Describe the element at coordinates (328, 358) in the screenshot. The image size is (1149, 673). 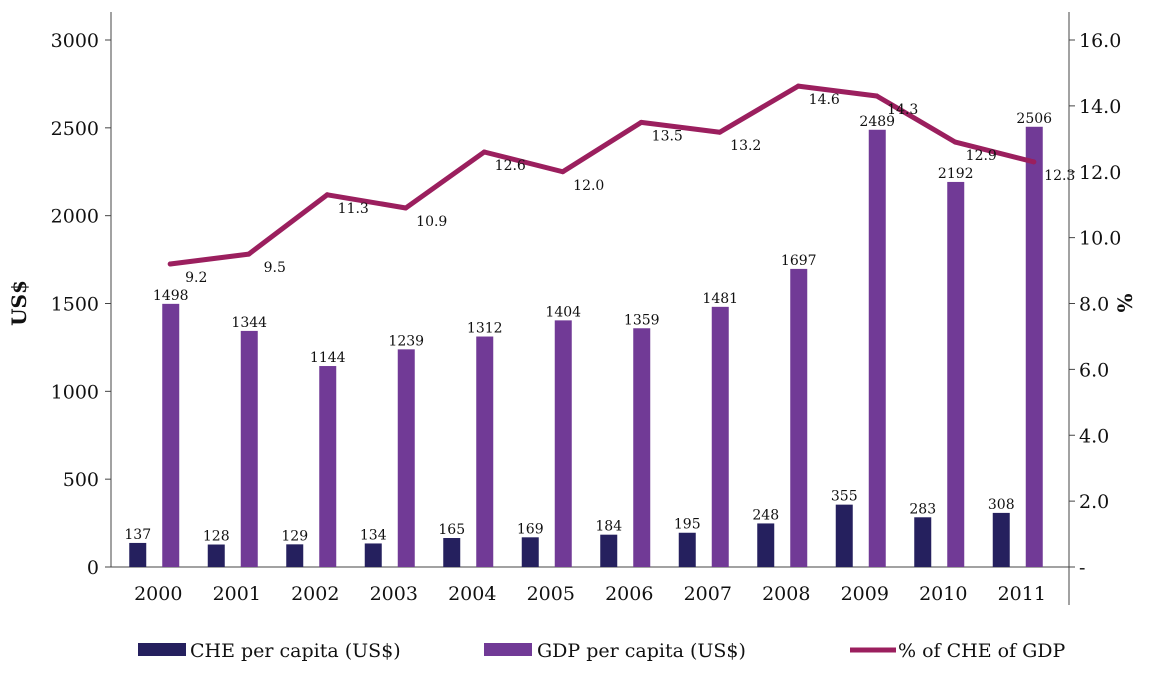
I see `gdp-bar-label: 1144` at that location.